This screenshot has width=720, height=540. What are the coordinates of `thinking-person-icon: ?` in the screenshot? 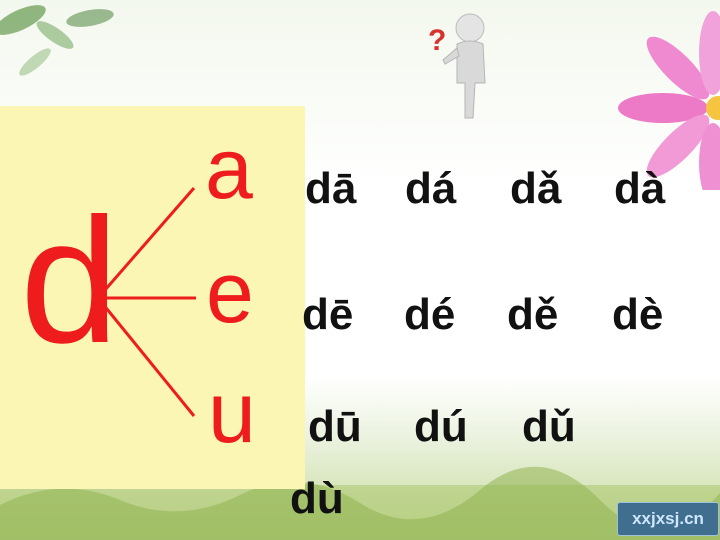 It's located at (457, 66).